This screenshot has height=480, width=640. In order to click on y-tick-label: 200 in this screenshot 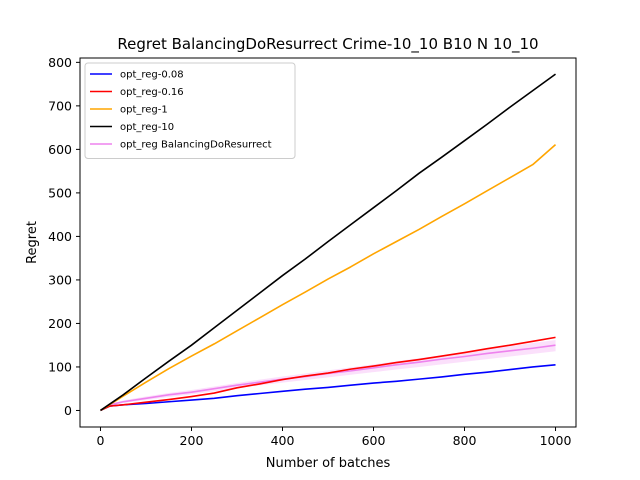, I will do `click(60, 323)`.